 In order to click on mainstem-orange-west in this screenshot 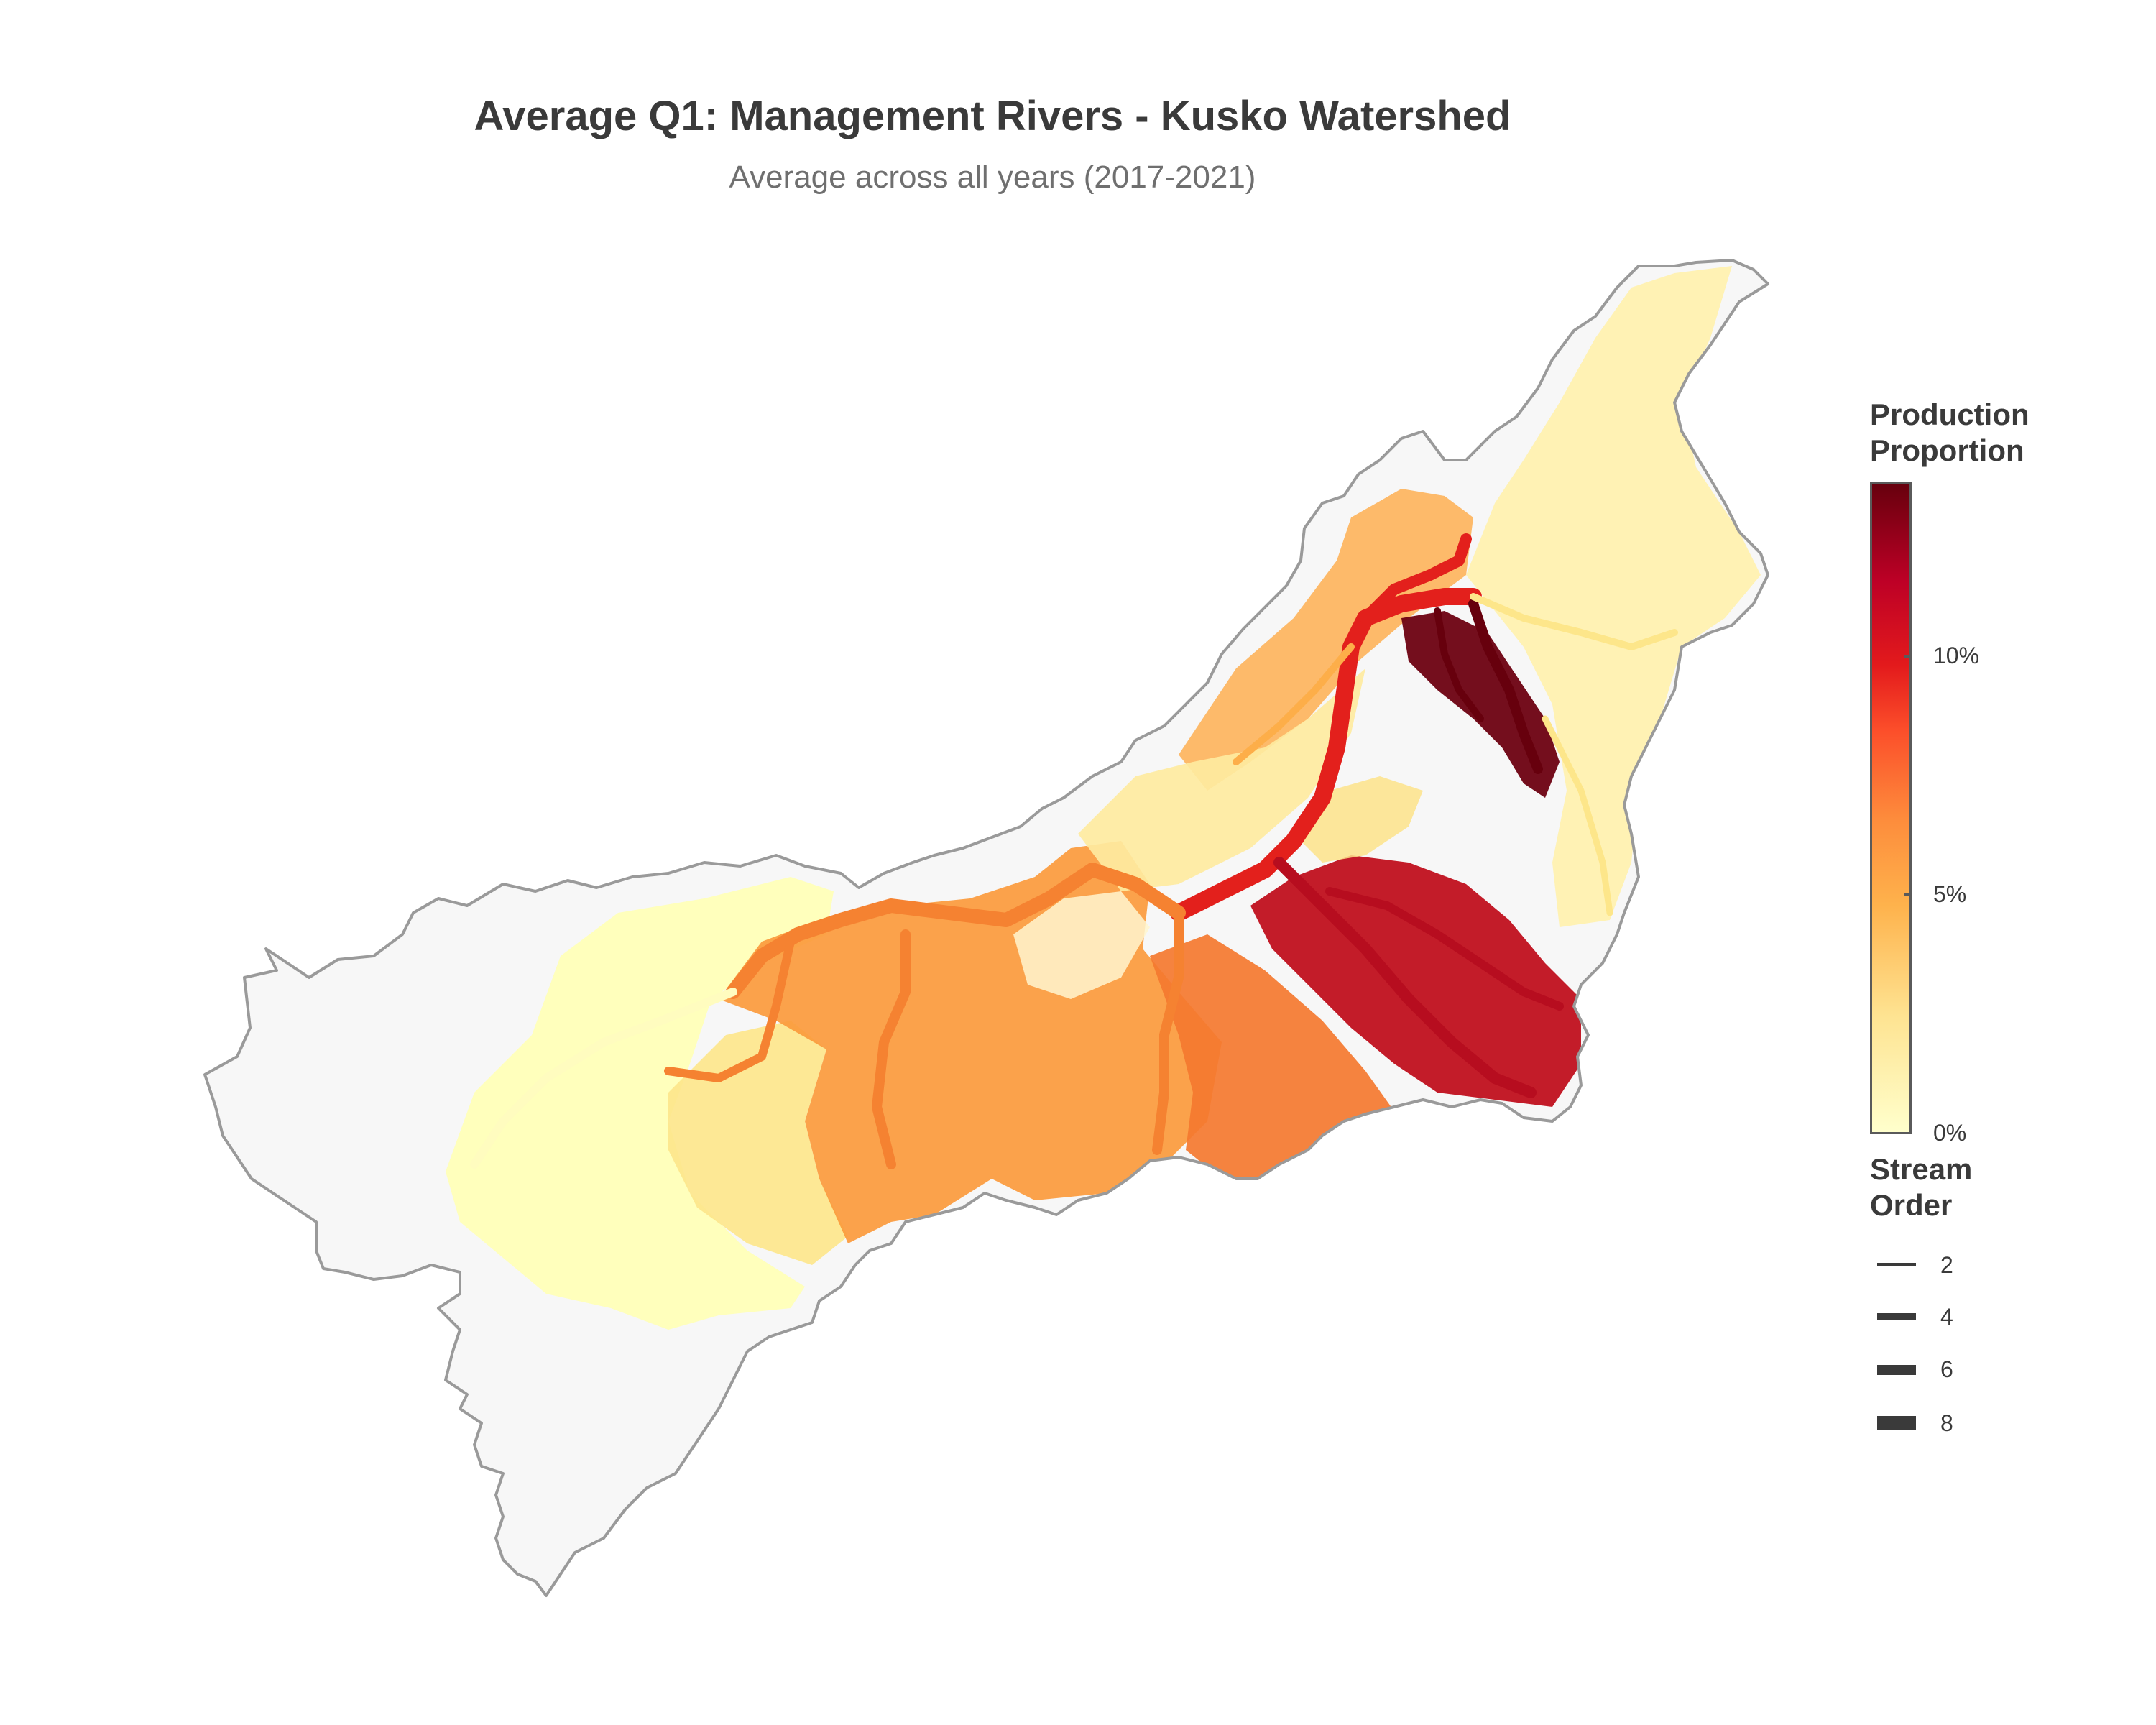, I will do `click(956, 930)`.